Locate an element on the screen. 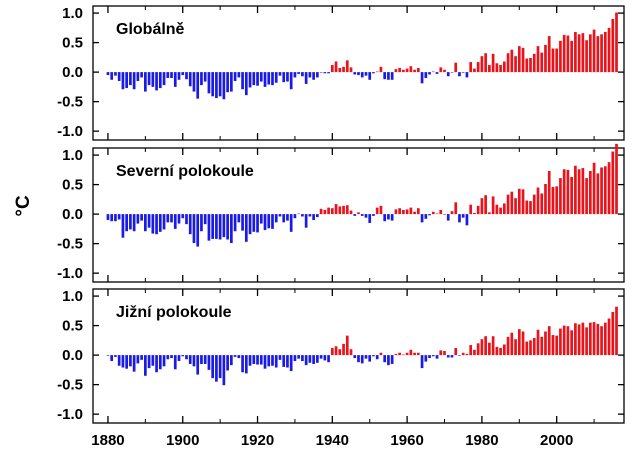 The height and width of the screenshot is (454, 633). panel-global-bar-2005 is located at coordinates (575, 52).